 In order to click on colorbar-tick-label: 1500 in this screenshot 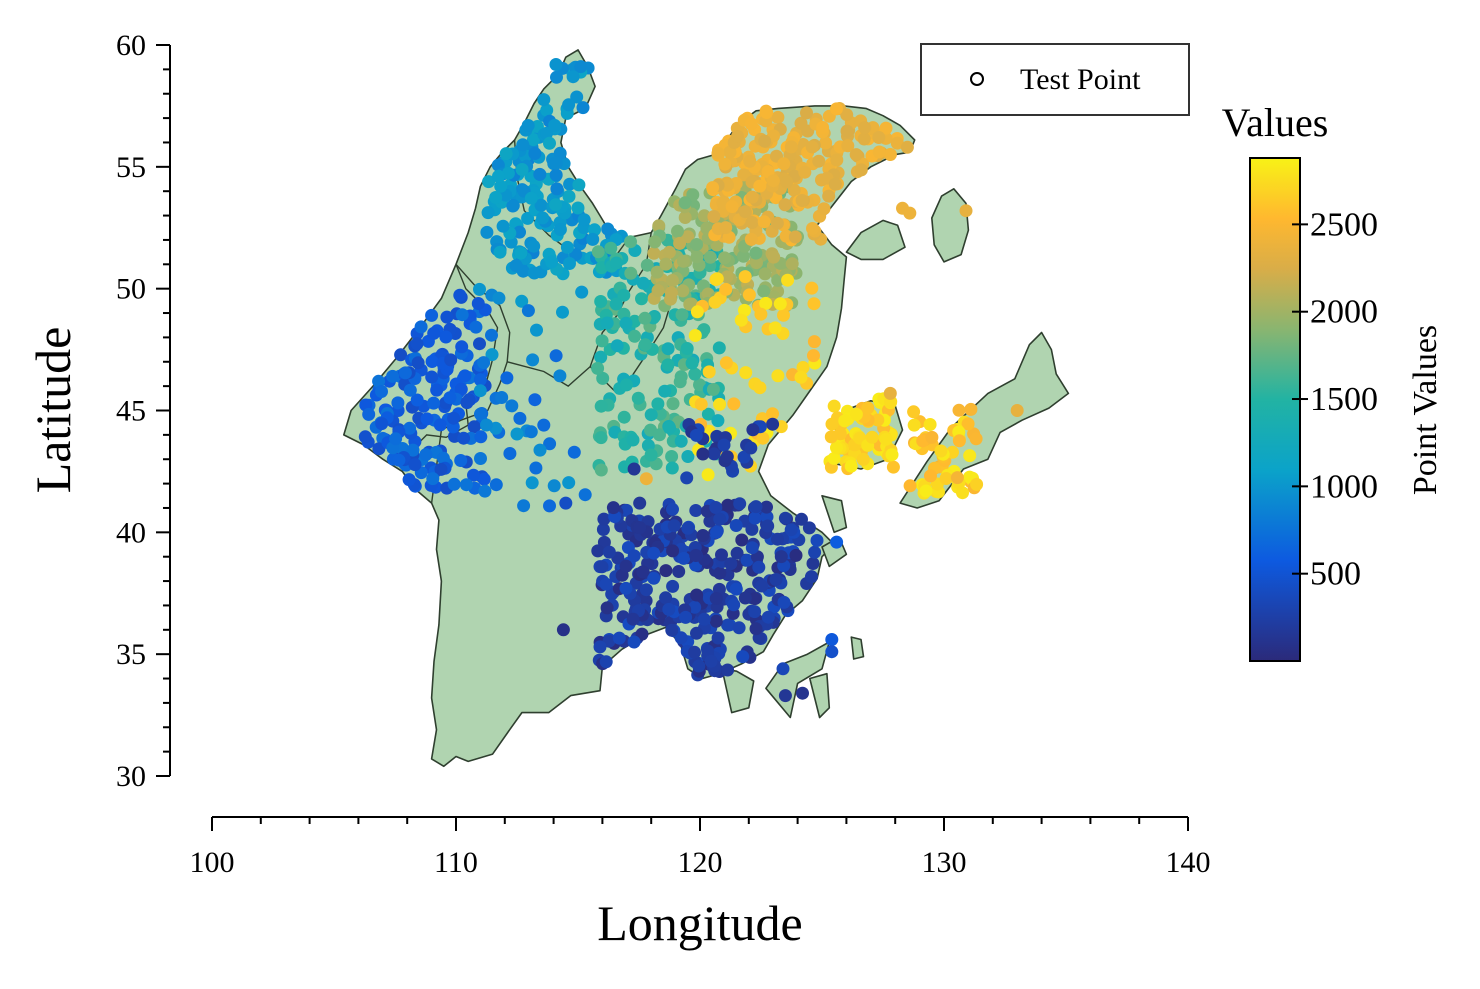, I will do `click(1344, 399)`.